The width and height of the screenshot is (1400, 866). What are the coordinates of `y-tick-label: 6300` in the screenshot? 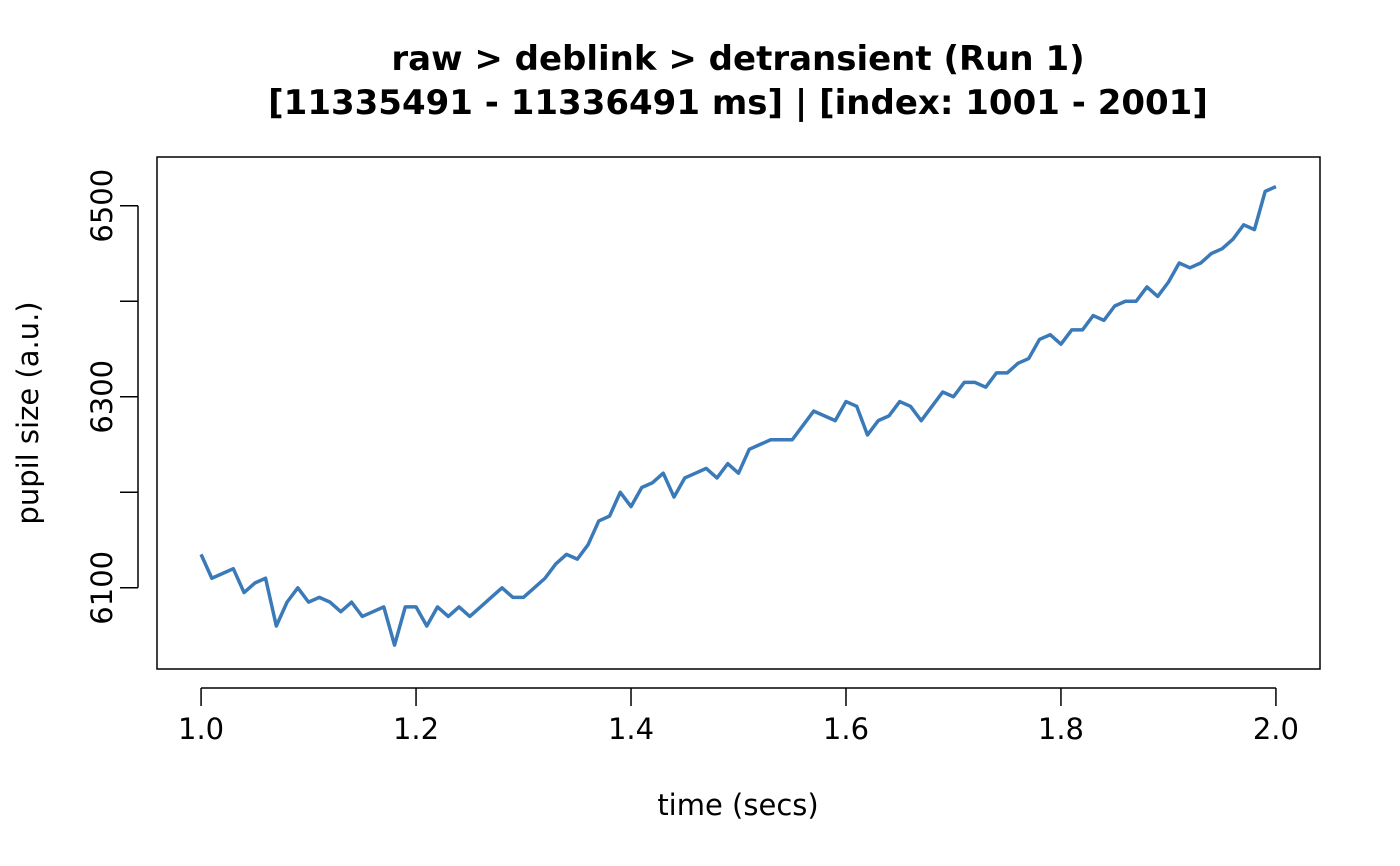 It's located at (102, 397).